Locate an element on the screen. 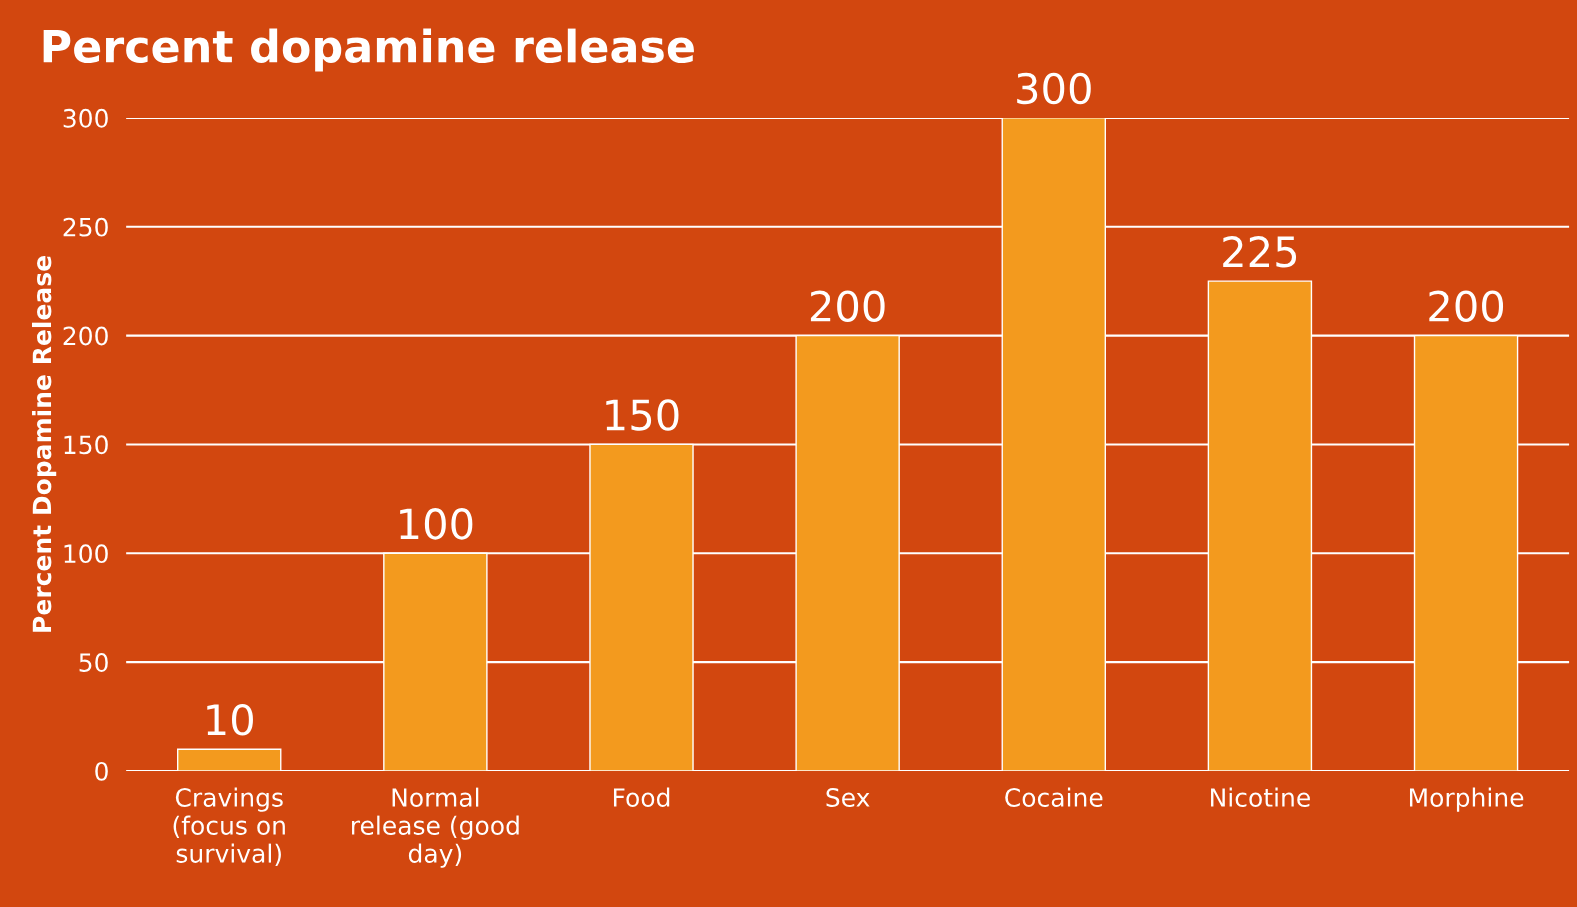  x-tick-label: Normal release (good day) is located at coordinates (435, 827).